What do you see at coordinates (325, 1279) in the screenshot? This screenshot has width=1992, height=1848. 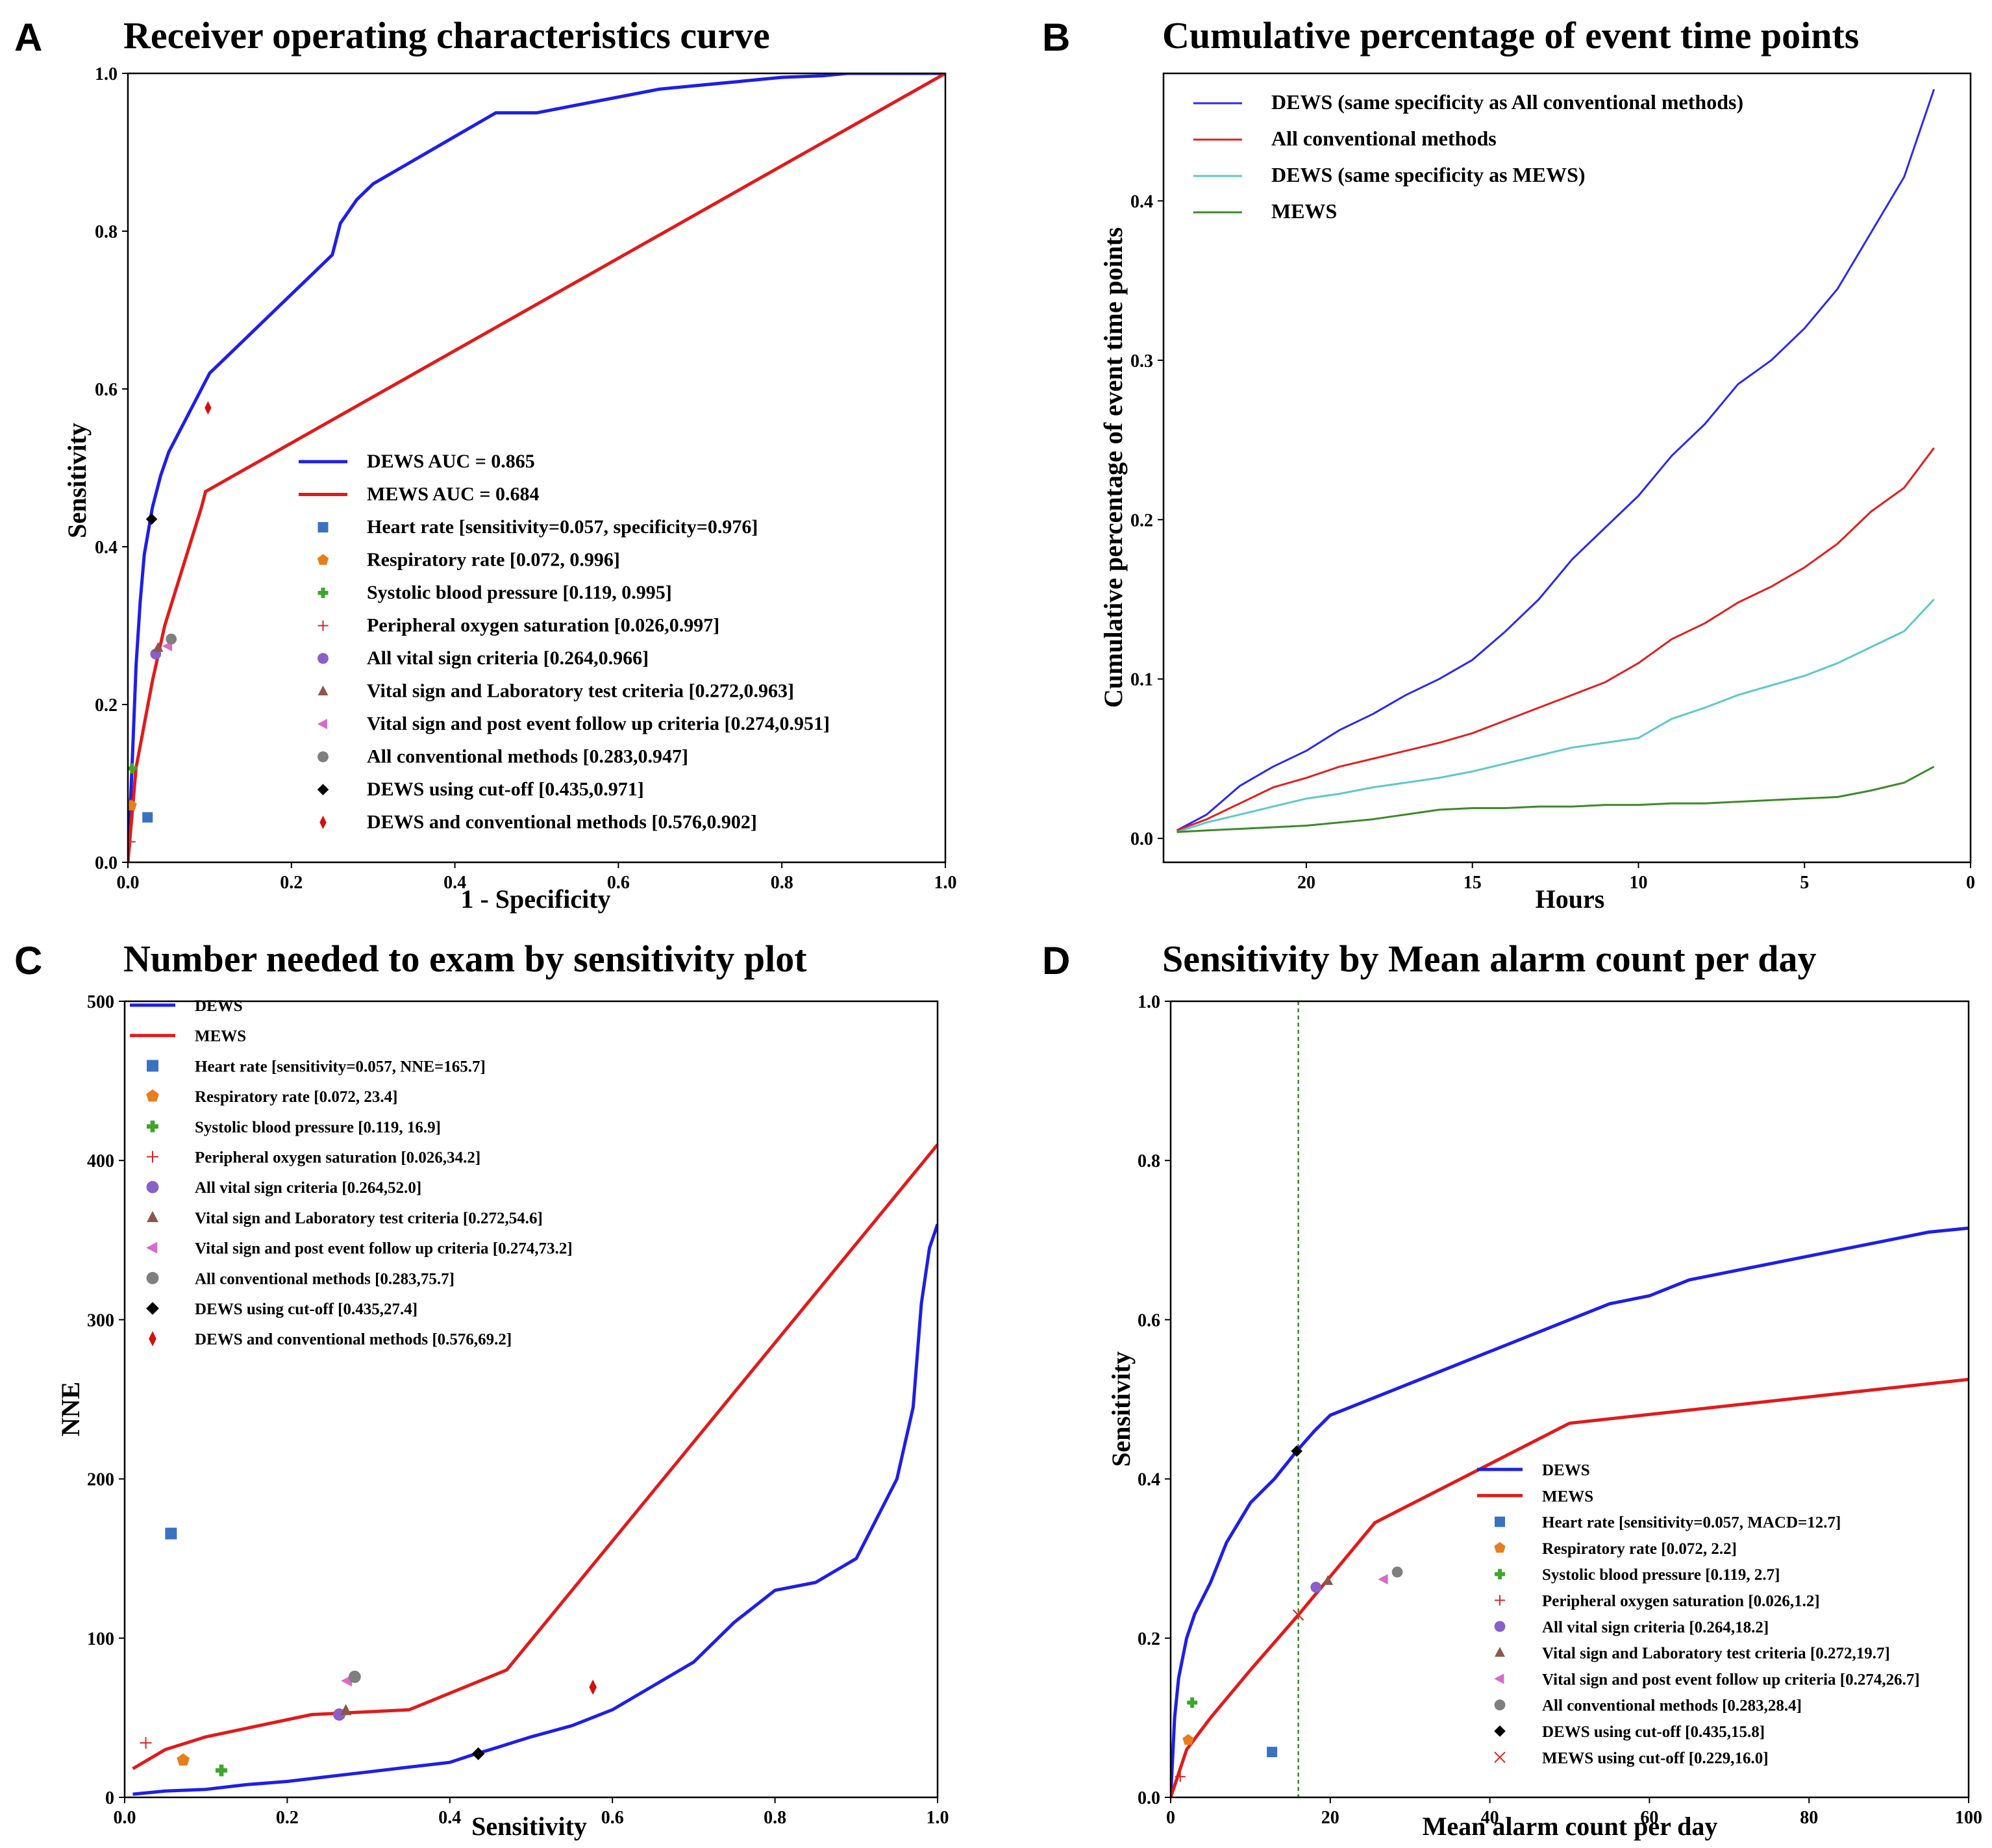 I see `legend-label: All conventional methods [0.283,75.7]` at bounding box center [325, 1279].